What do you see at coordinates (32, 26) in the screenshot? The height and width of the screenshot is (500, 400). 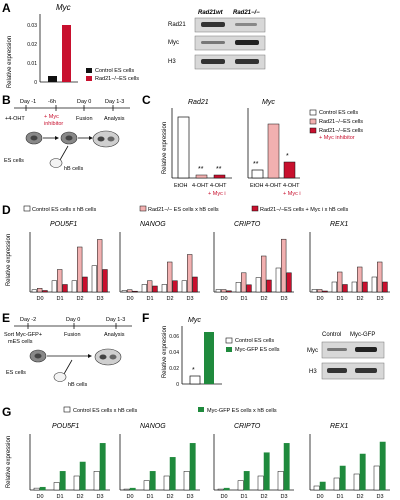 I see `panel-a-ytick: 0.03` at bounding box center [32, 26].